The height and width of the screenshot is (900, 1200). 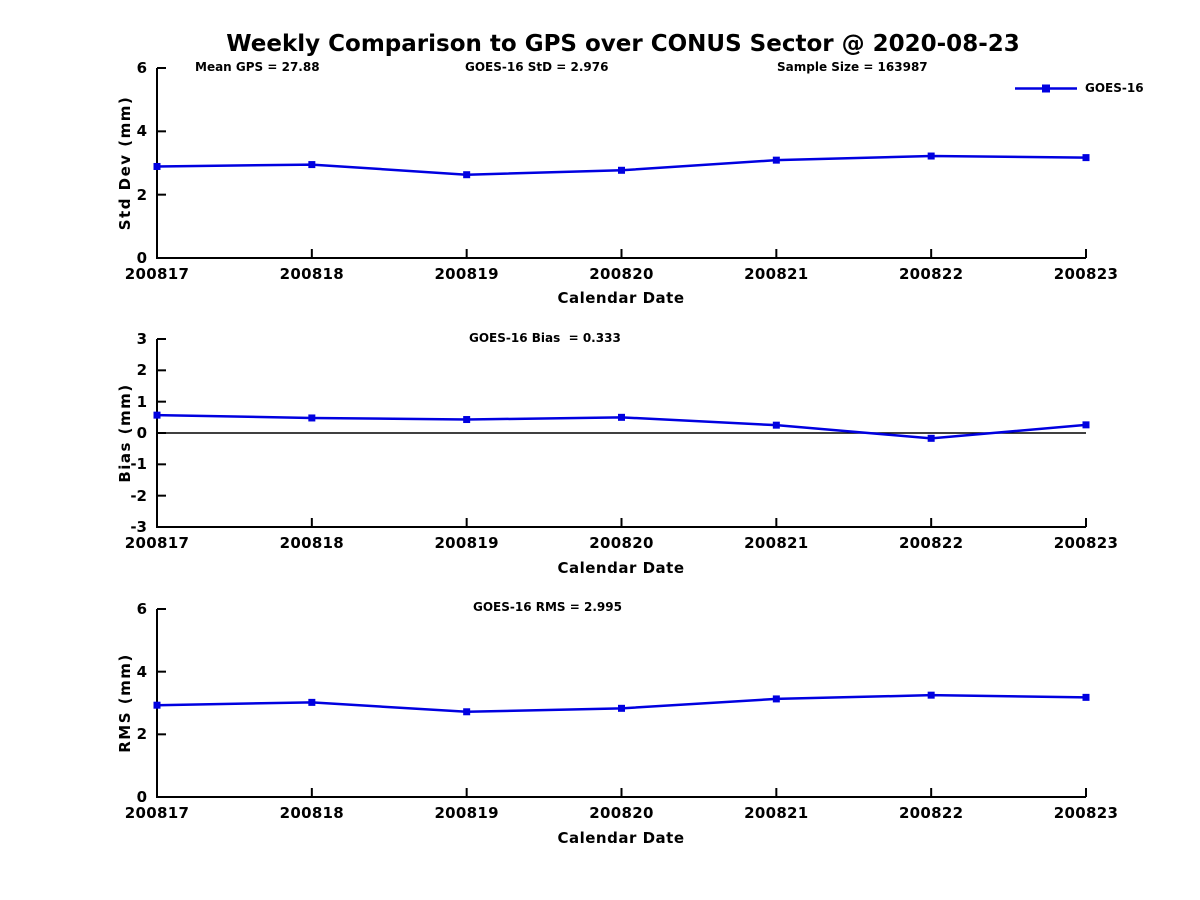 What do you see at coordinates (312, 543) in the screenshot?
I see `bias-x-tick-label: 200818` at bounding box center [312, 543].